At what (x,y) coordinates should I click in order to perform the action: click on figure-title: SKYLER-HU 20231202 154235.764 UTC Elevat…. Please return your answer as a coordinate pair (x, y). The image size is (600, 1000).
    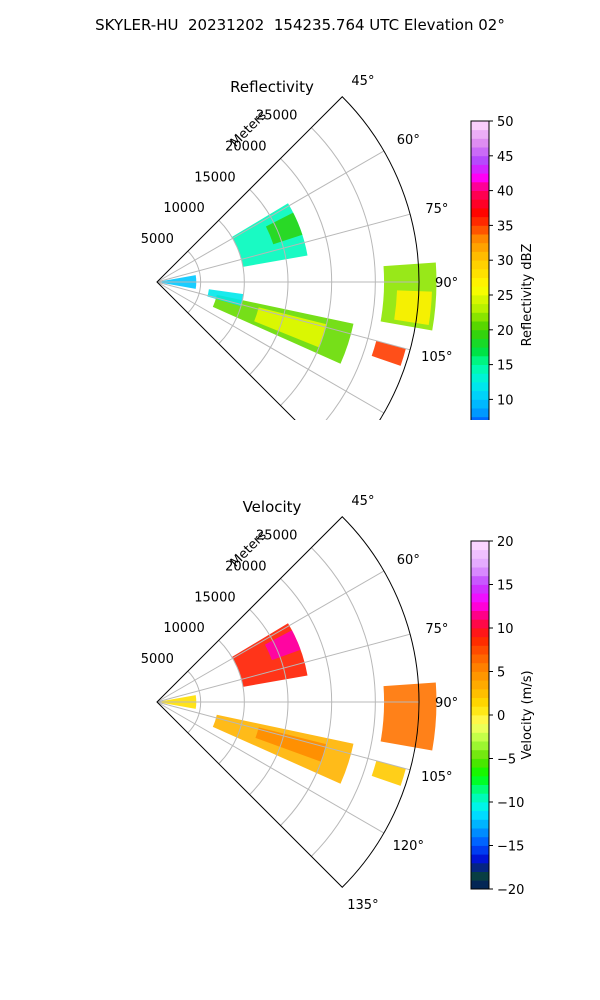
    Looking at the image, I should click on (300, 25).